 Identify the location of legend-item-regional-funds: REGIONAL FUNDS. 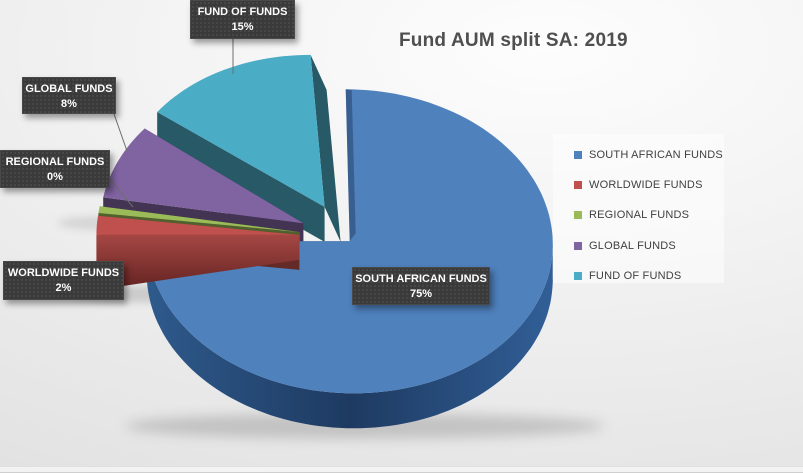
(649, 215).